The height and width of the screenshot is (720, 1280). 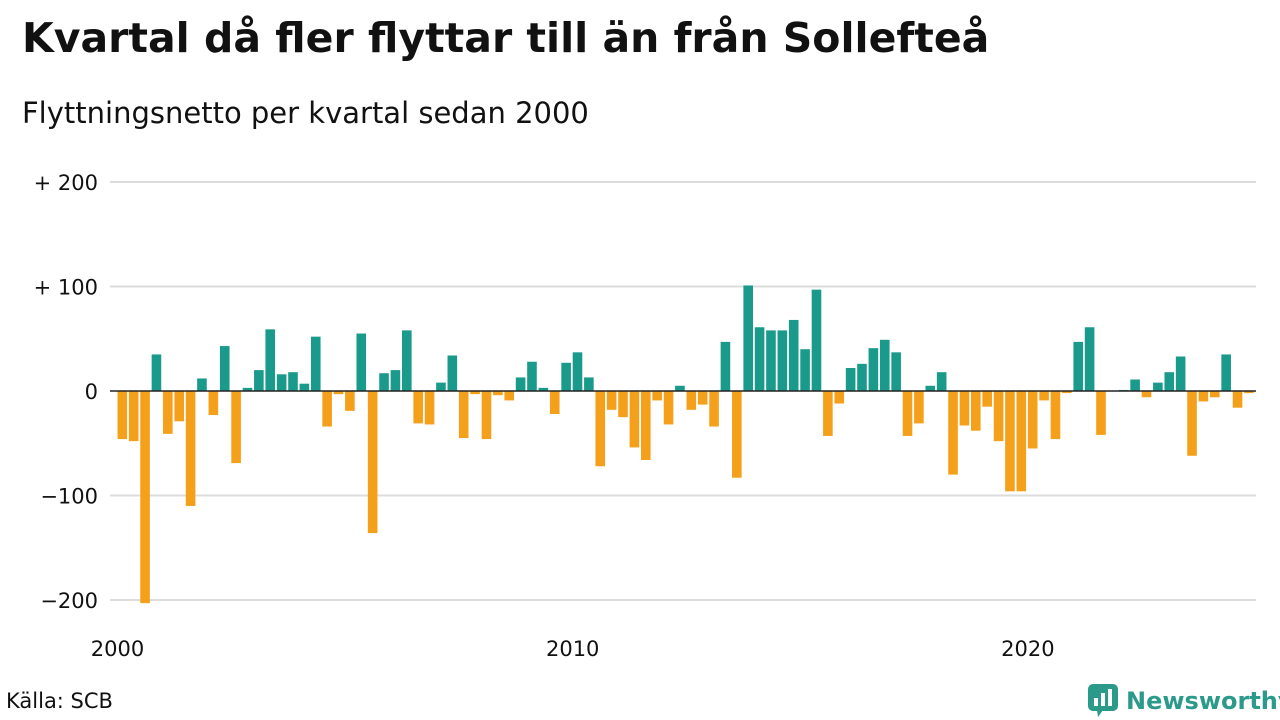 I want to click on y-tick-label: + 100, so click(x=66, y=288).